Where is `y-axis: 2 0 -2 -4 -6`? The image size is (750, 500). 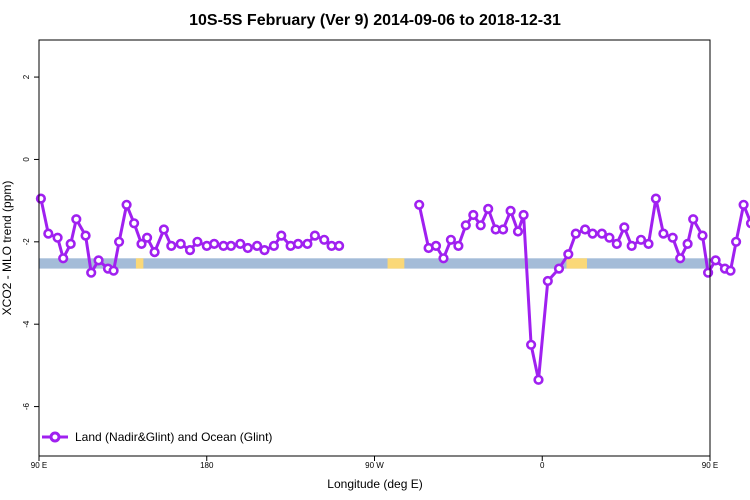 y-axis: 2 0 -2 -4 -6 is located at coordinates (30, 242).